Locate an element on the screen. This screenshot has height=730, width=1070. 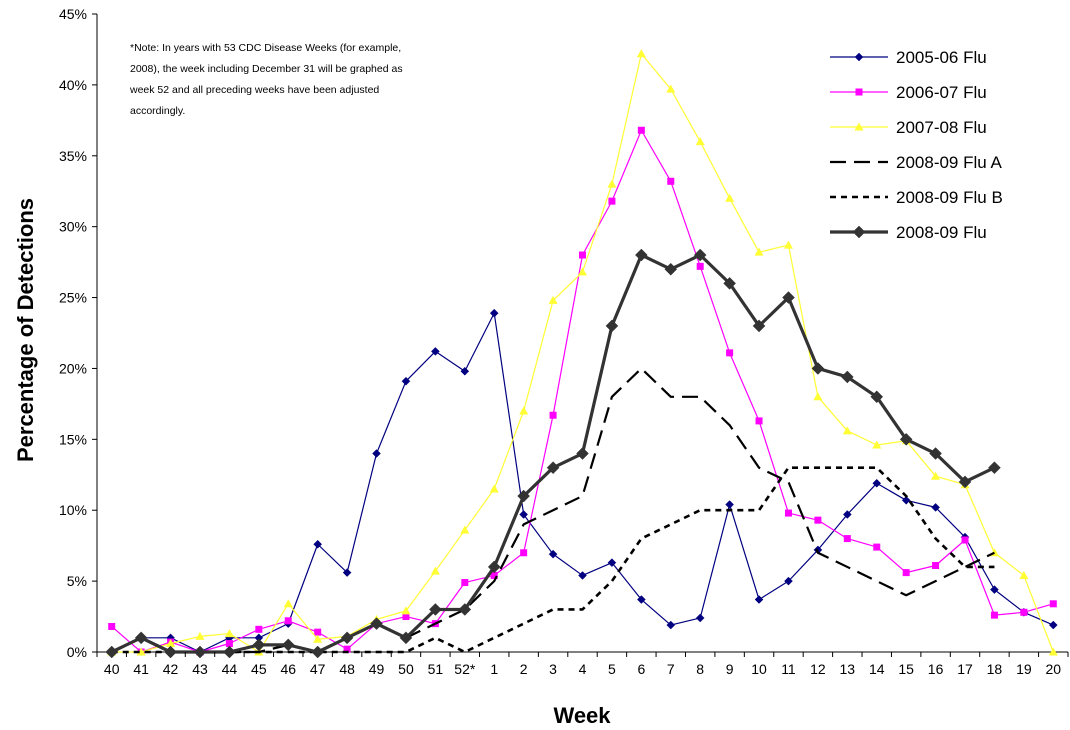
x-tick-label: 51 is located at coordinates (436, 669).